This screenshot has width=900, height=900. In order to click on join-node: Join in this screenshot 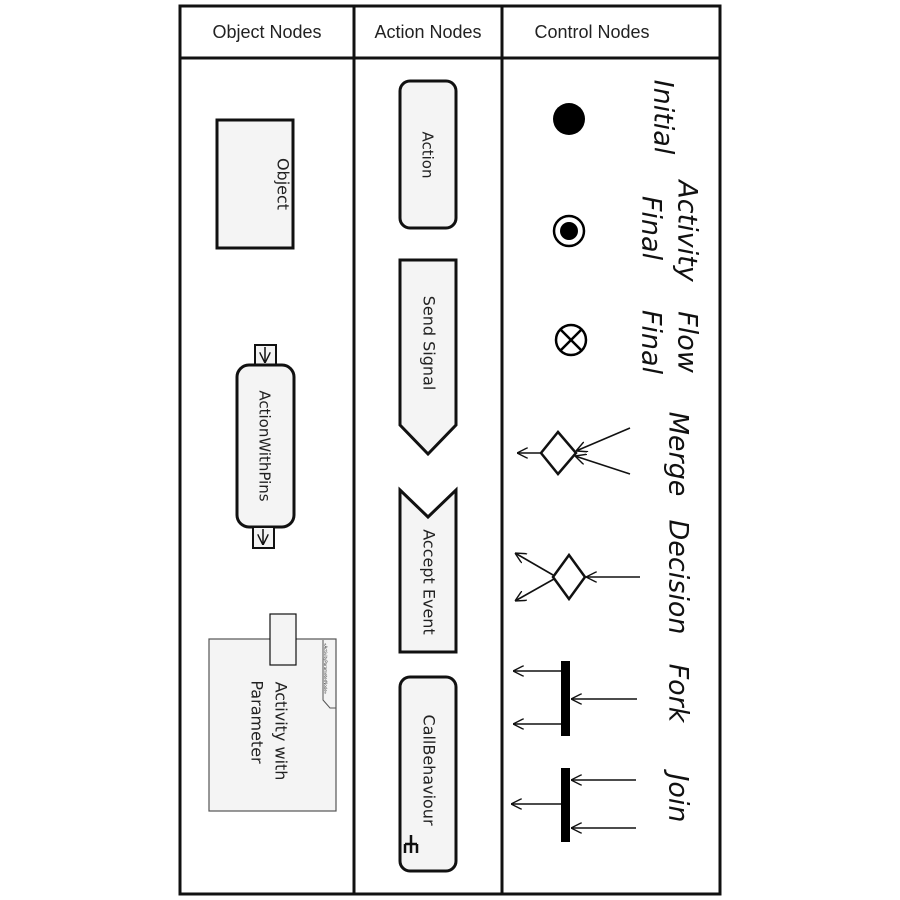, I will do `click(602, 805)`.